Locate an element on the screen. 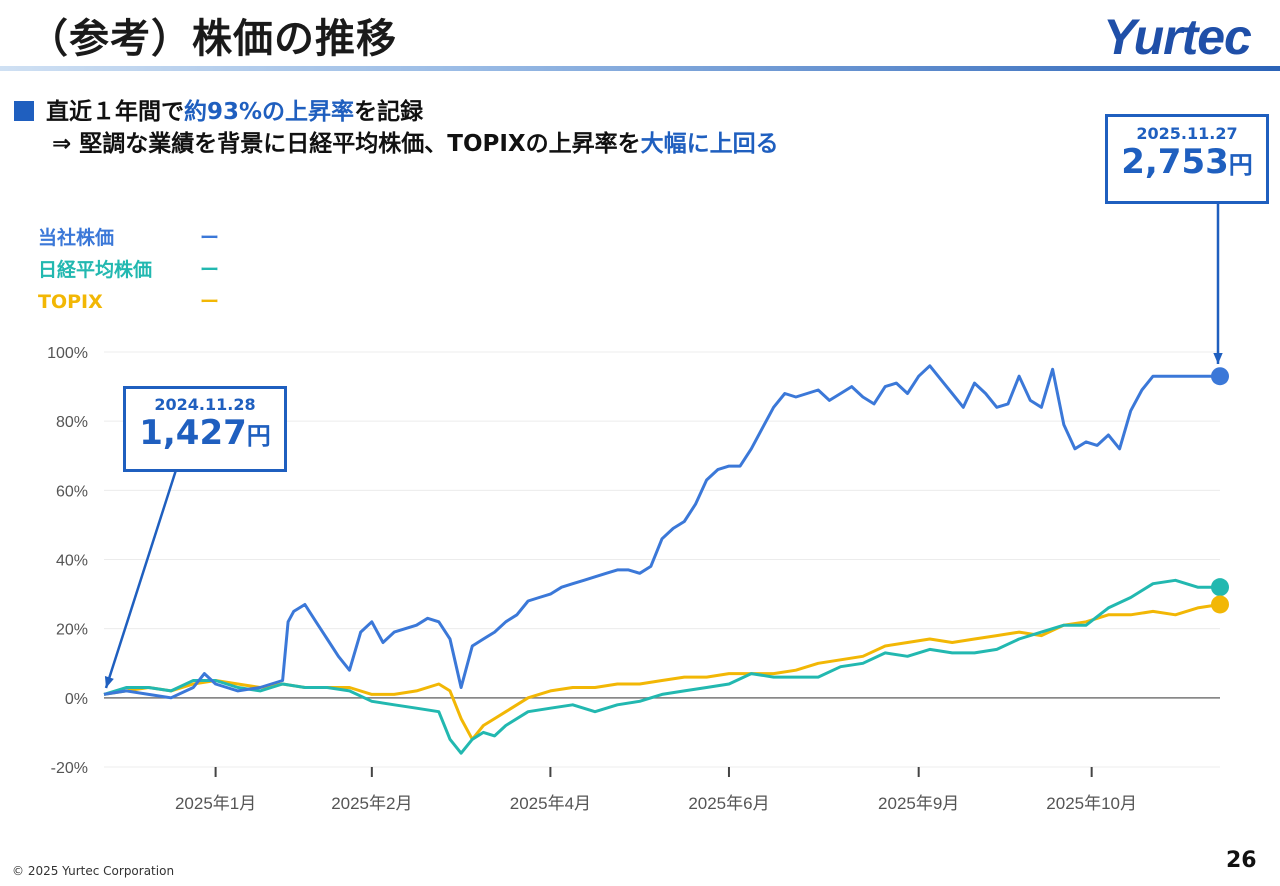 The height and width of the screenshot is (886, 1280). y-tick-label: 40% is located at coordinates (72, 561).